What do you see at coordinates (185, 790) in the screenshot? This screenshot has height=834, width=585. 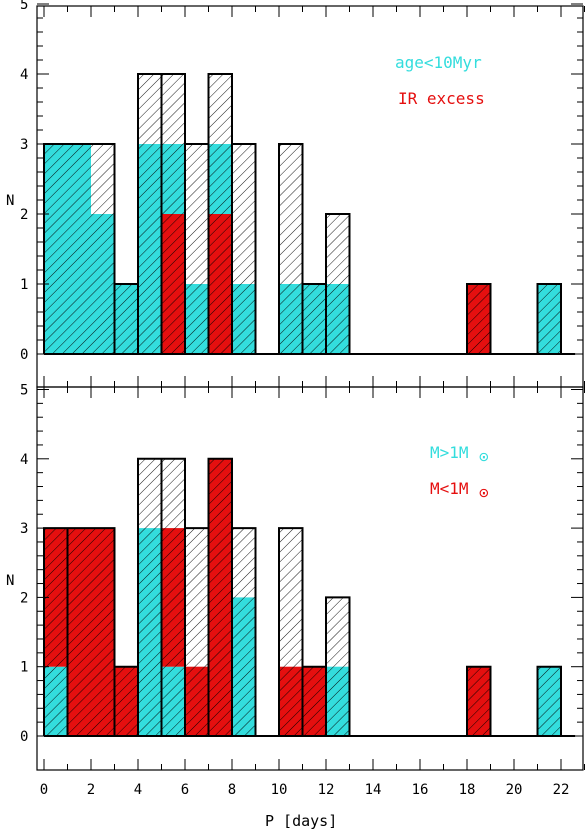 I see `x-tick-label: 6` at bounding box center [185, 790].